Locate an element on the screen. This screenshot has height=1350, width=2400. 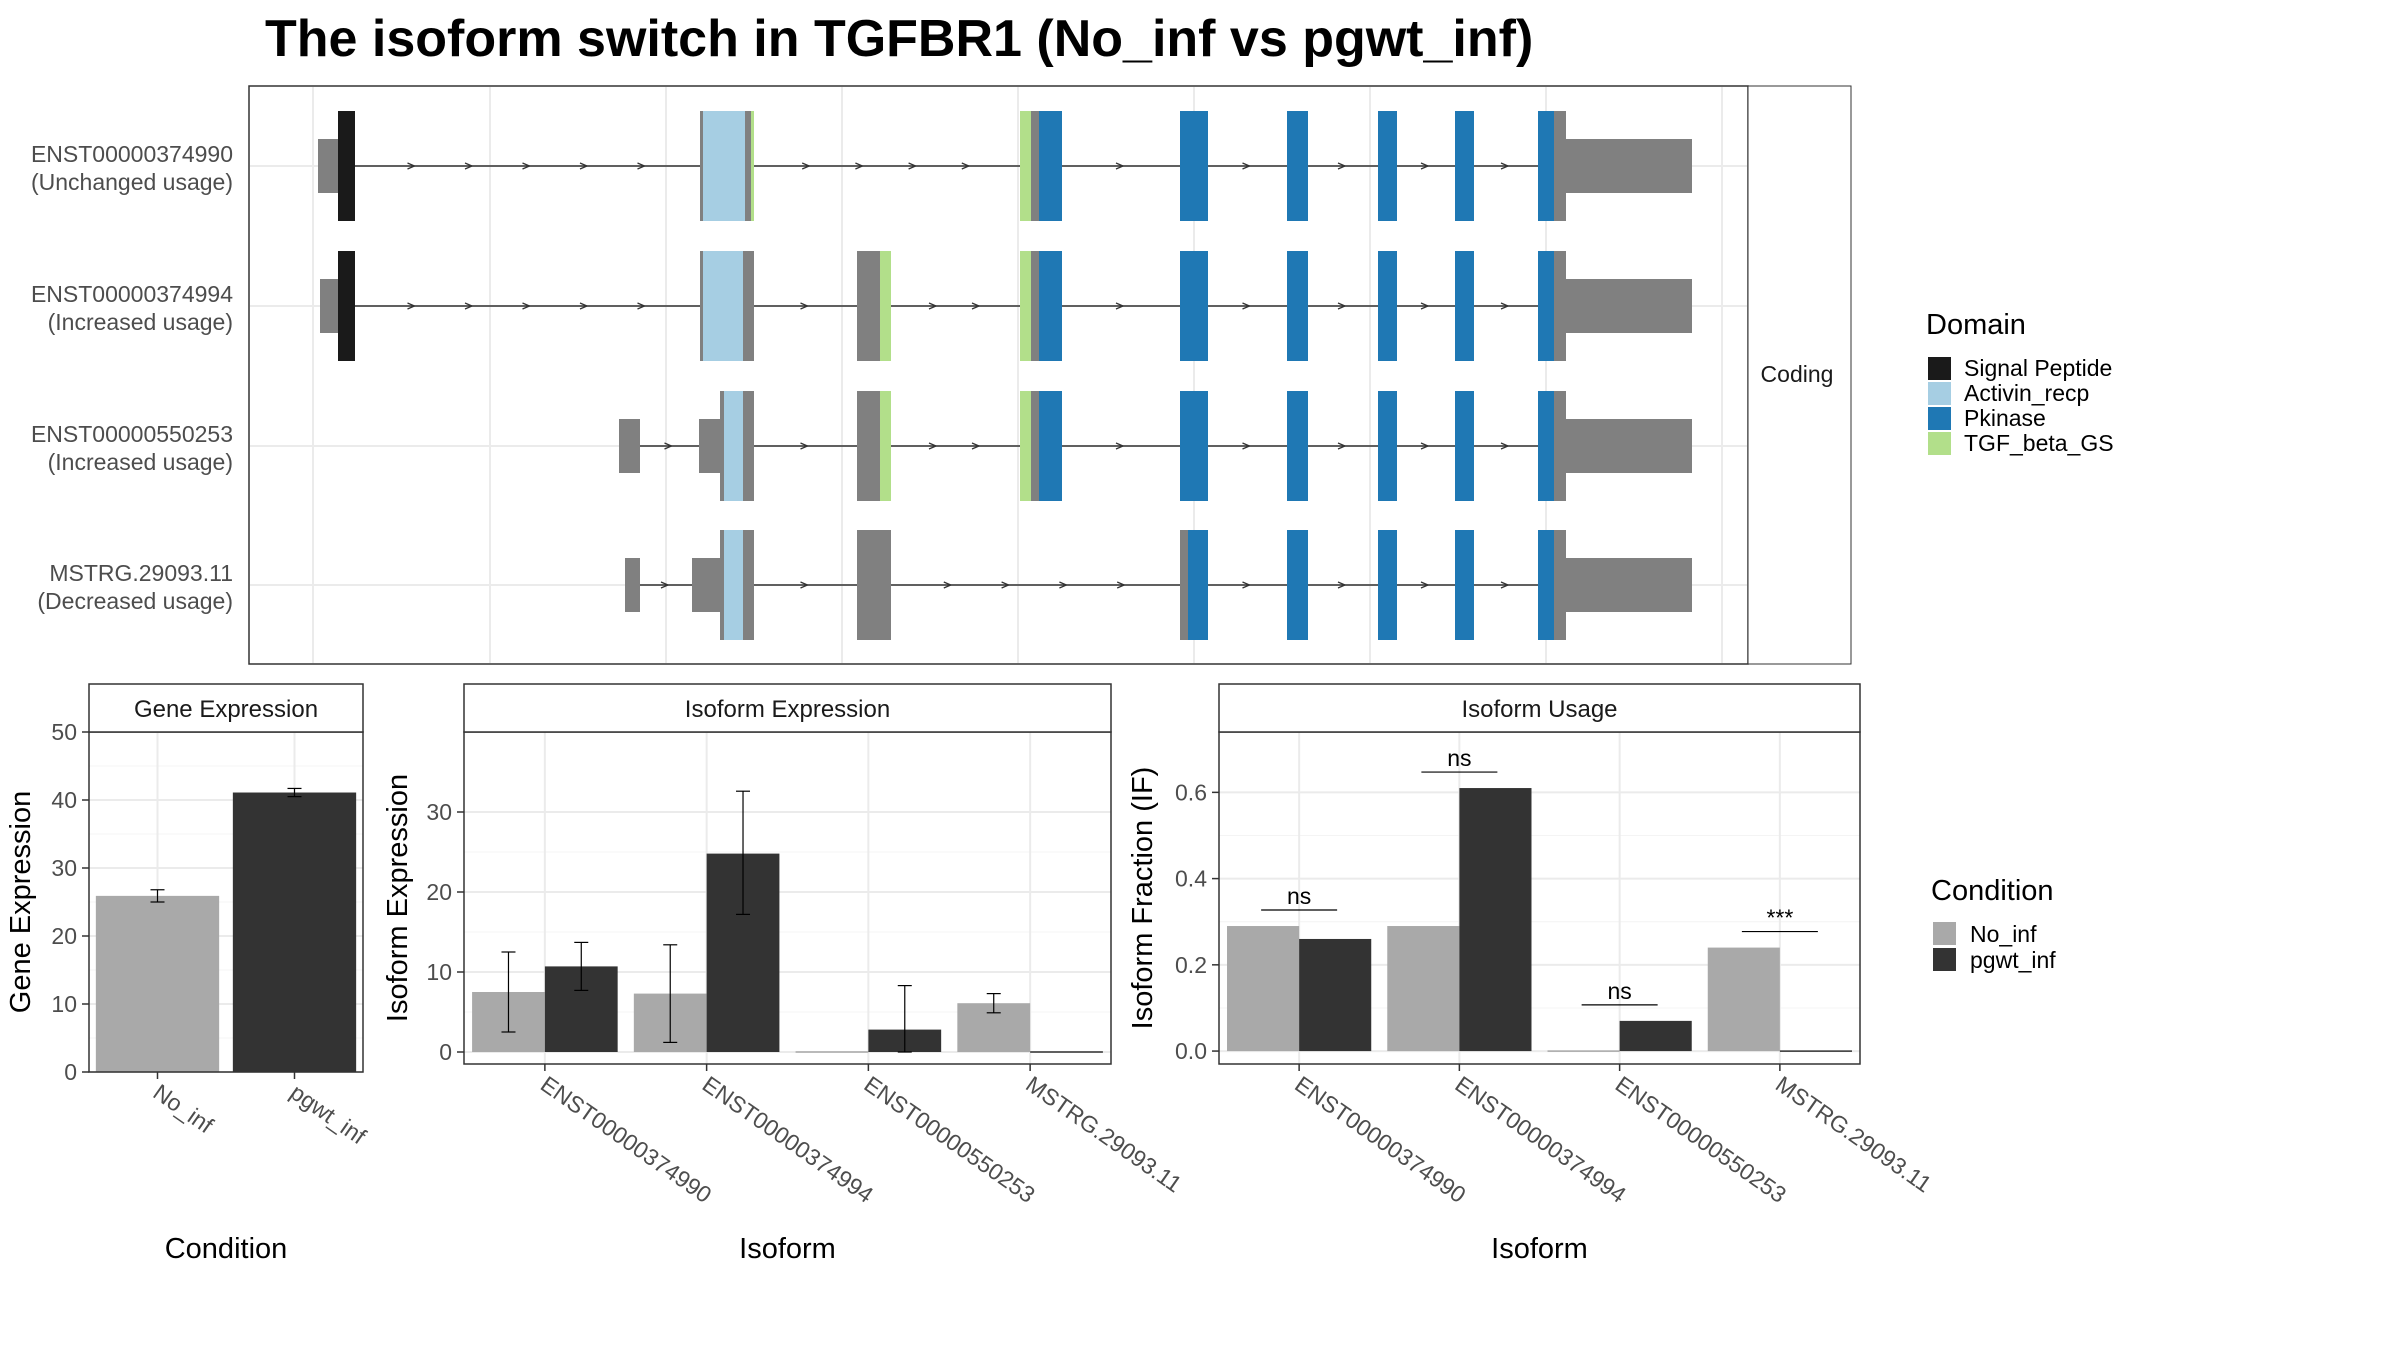
y-tick-label: 0.2 is located at coordinates (1191, 965).